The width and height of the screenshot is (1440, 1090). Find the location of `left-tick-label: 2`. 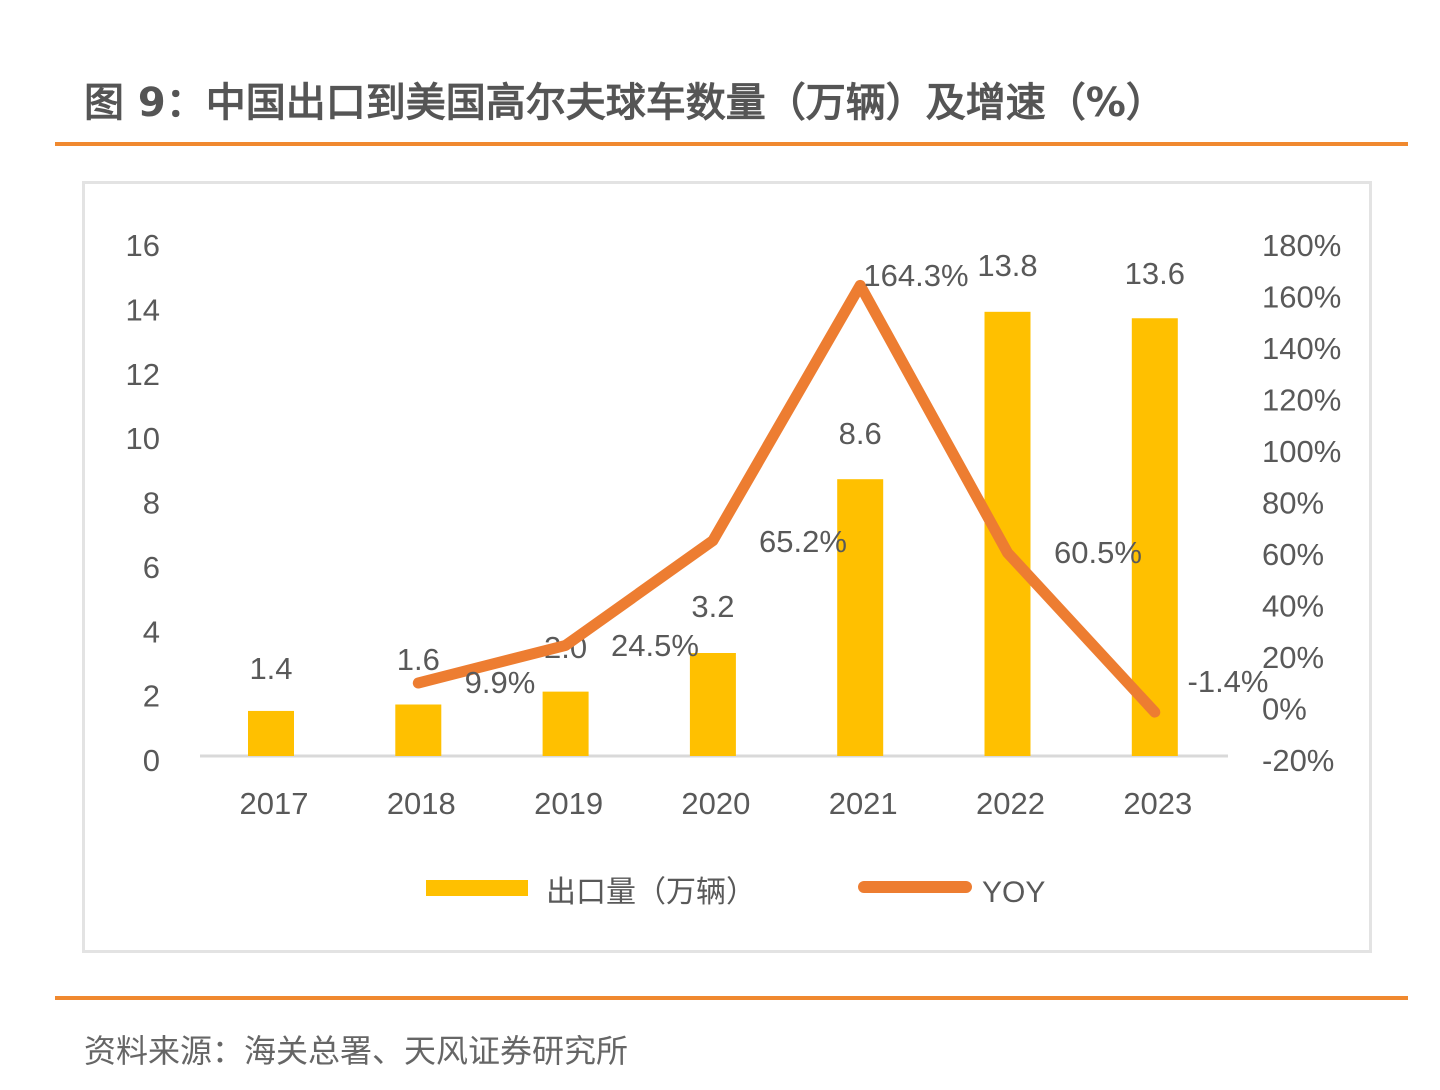

left-tick-label: 2 is located at coordinates (151, 696).